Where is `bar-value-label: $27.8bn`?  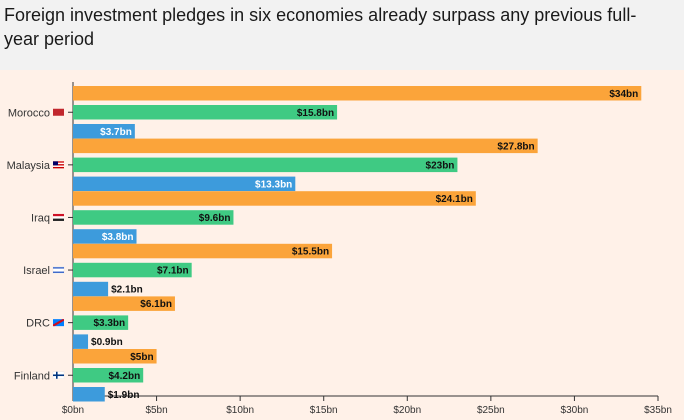
bar-value-label: $27.8bn is located at coordinates (515, 146).